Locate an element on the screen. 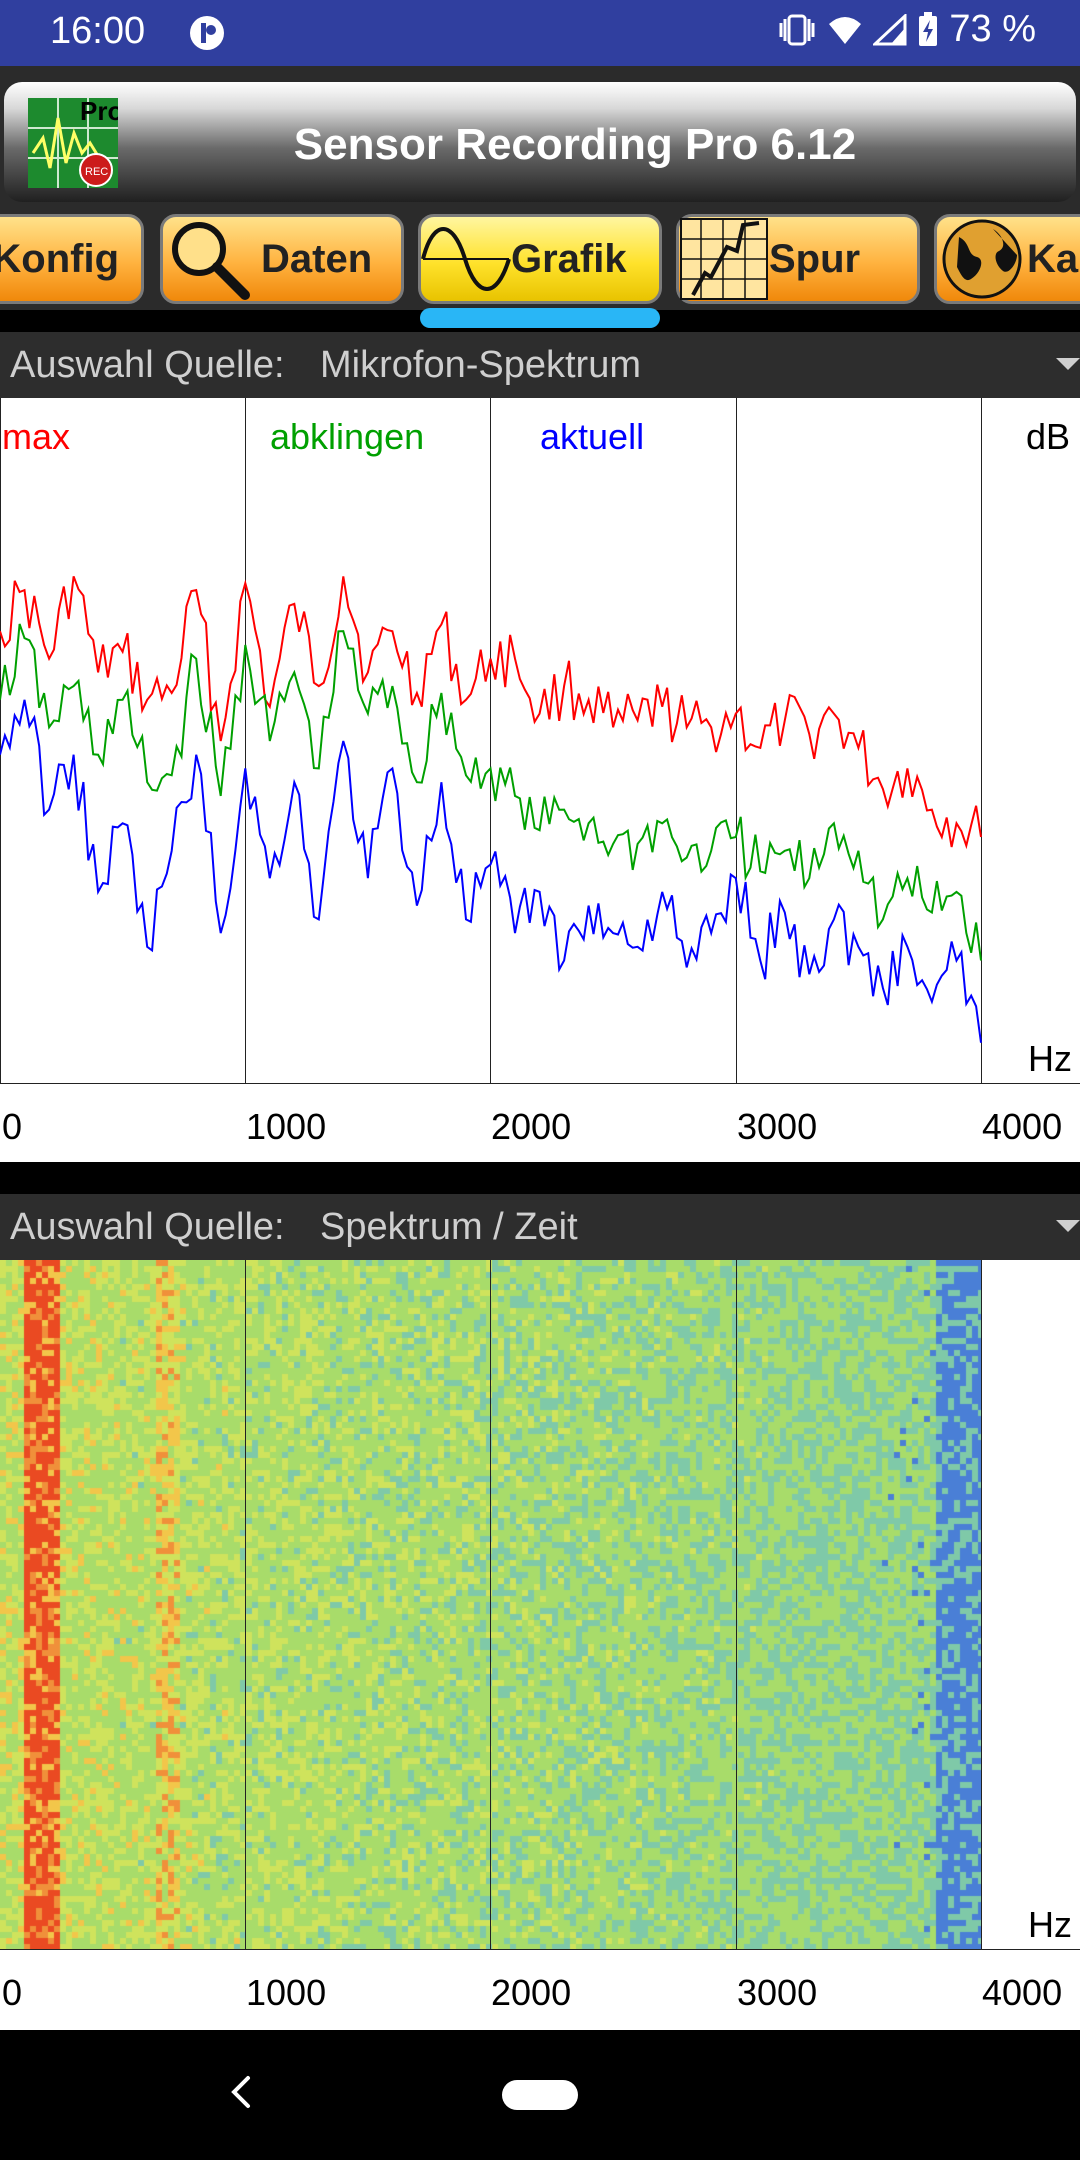  magnifier-icon is located at coordinates (211, 261).